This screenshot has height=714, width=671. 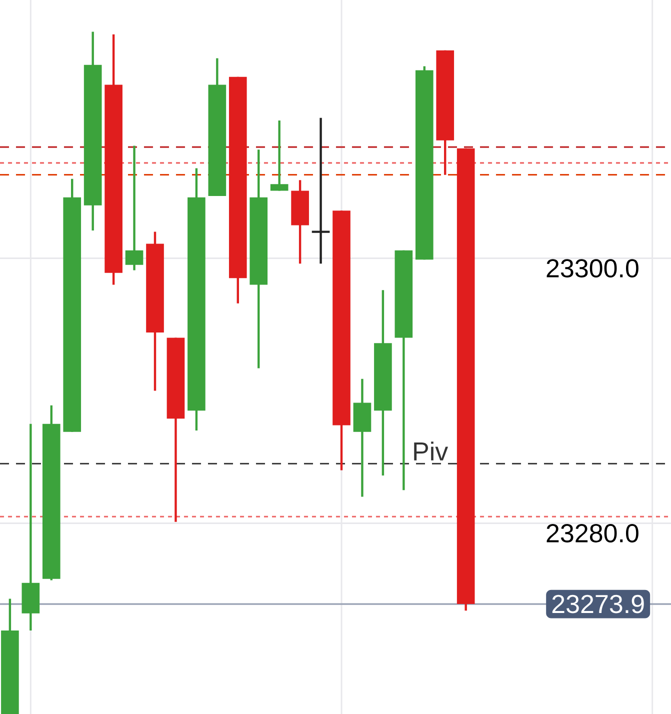 I want to click on y-tick-label: 23280.0, so click(x=592, y=533).